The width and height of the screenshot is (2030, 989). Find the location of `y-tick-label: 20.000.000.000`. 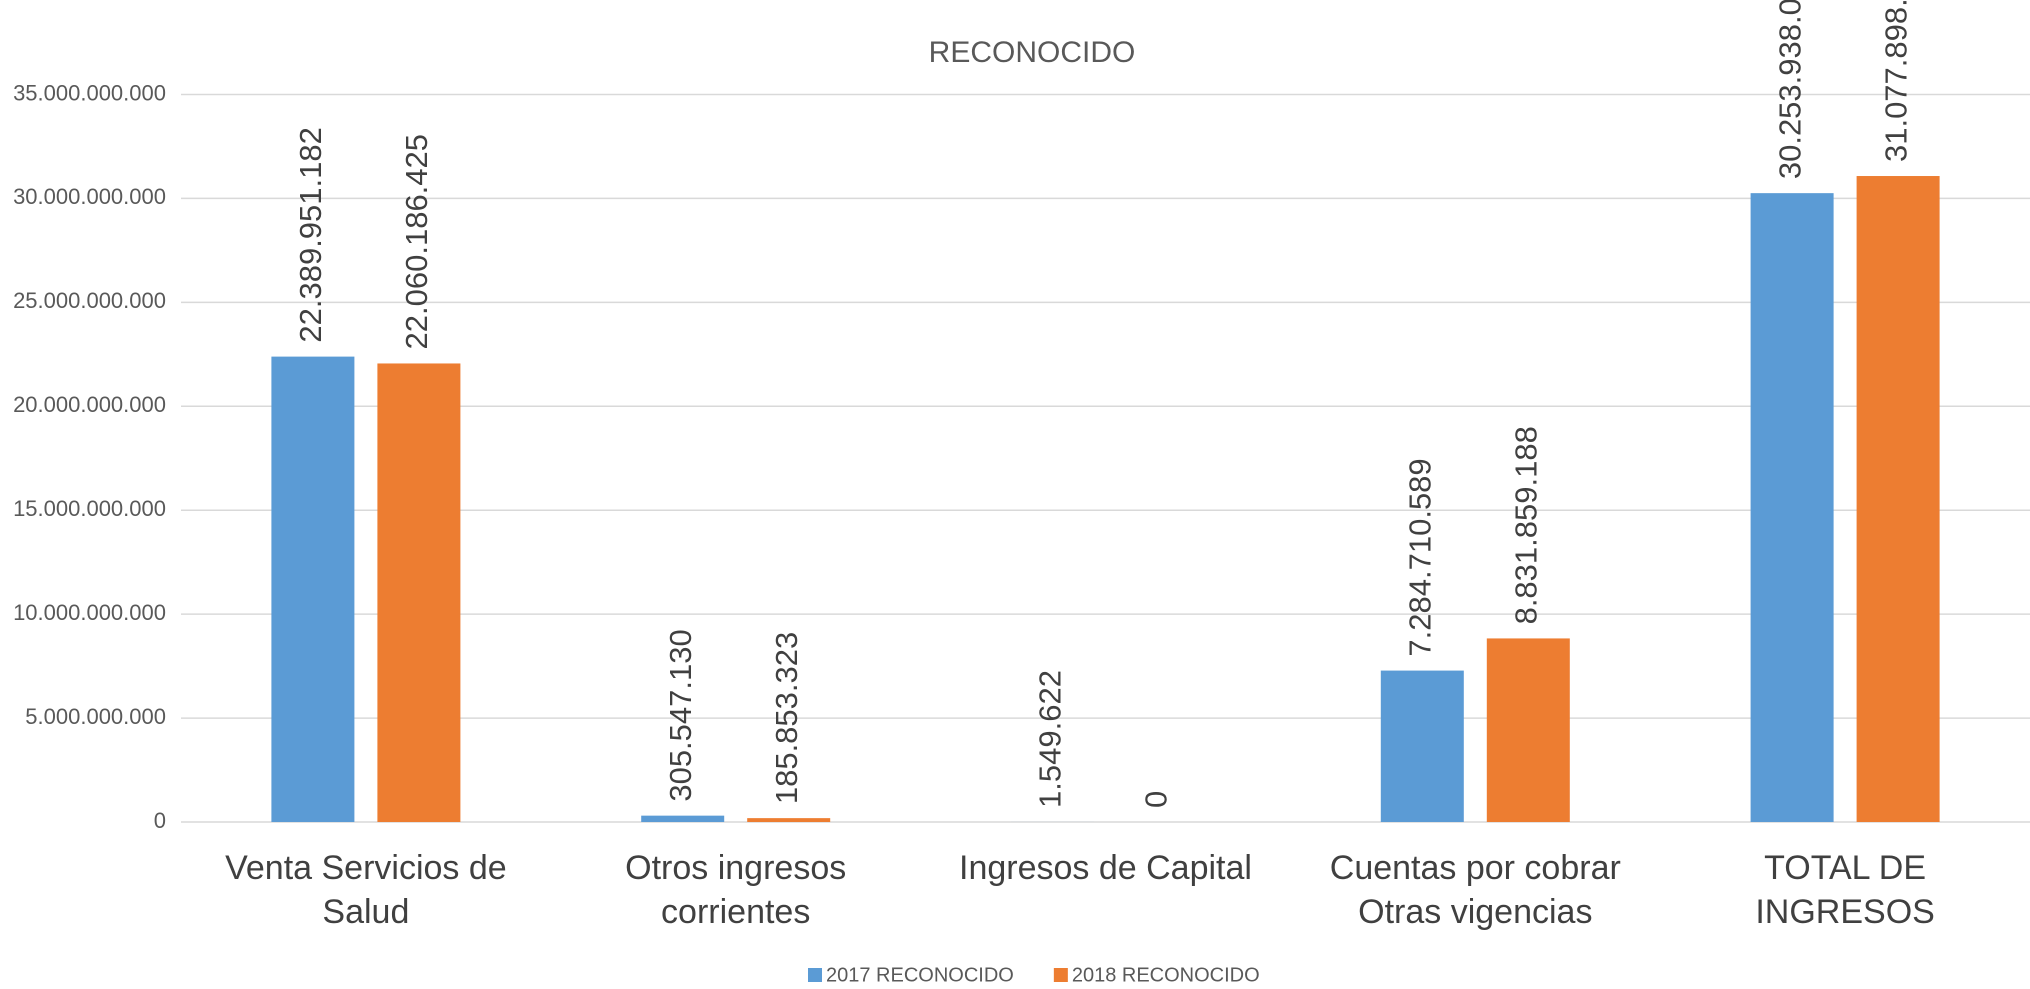

y-tick-label: 20.000.000.000 is located at coordinates (89, 404).